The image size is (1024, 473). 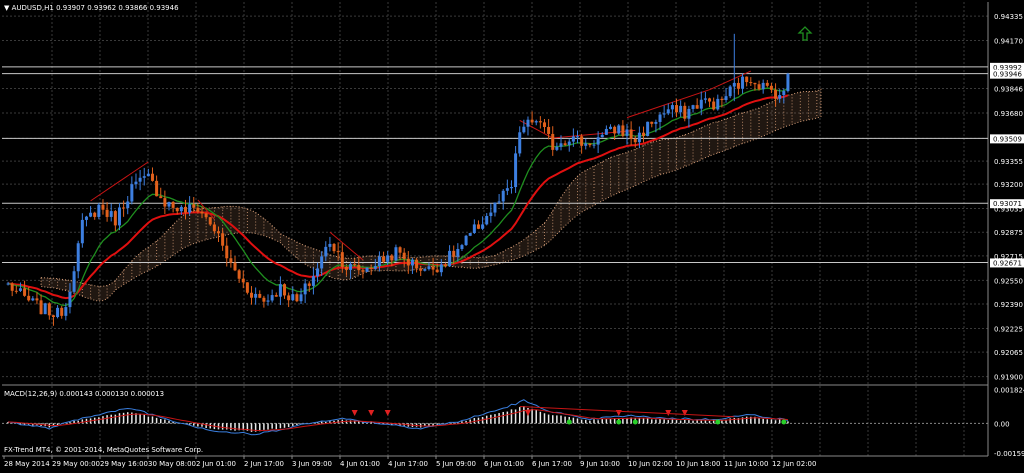 What do you see at coordinates (172, 464) in the screenshot?
I see `time-tick-label: 30 May 08:00` at bounding box center [172, 464].